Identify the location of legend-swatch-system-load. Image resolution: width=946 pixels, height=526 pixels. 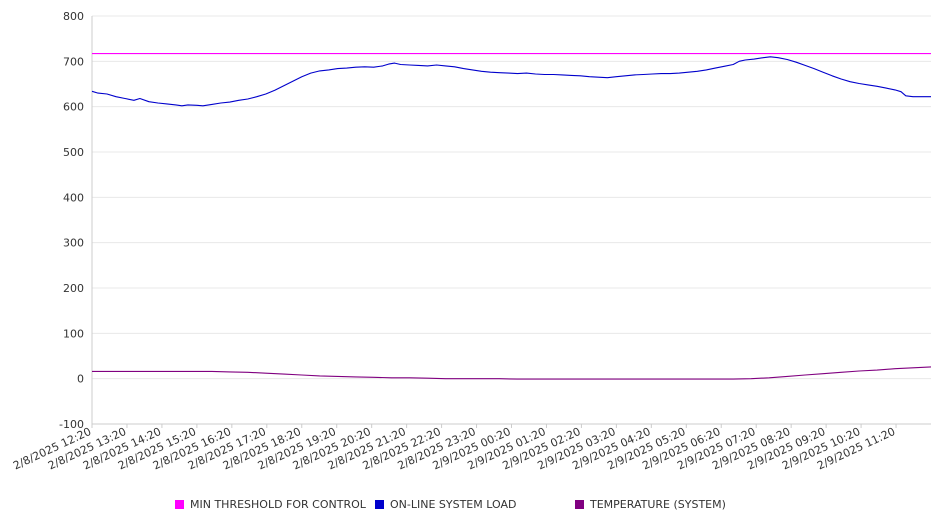
(379, 504).